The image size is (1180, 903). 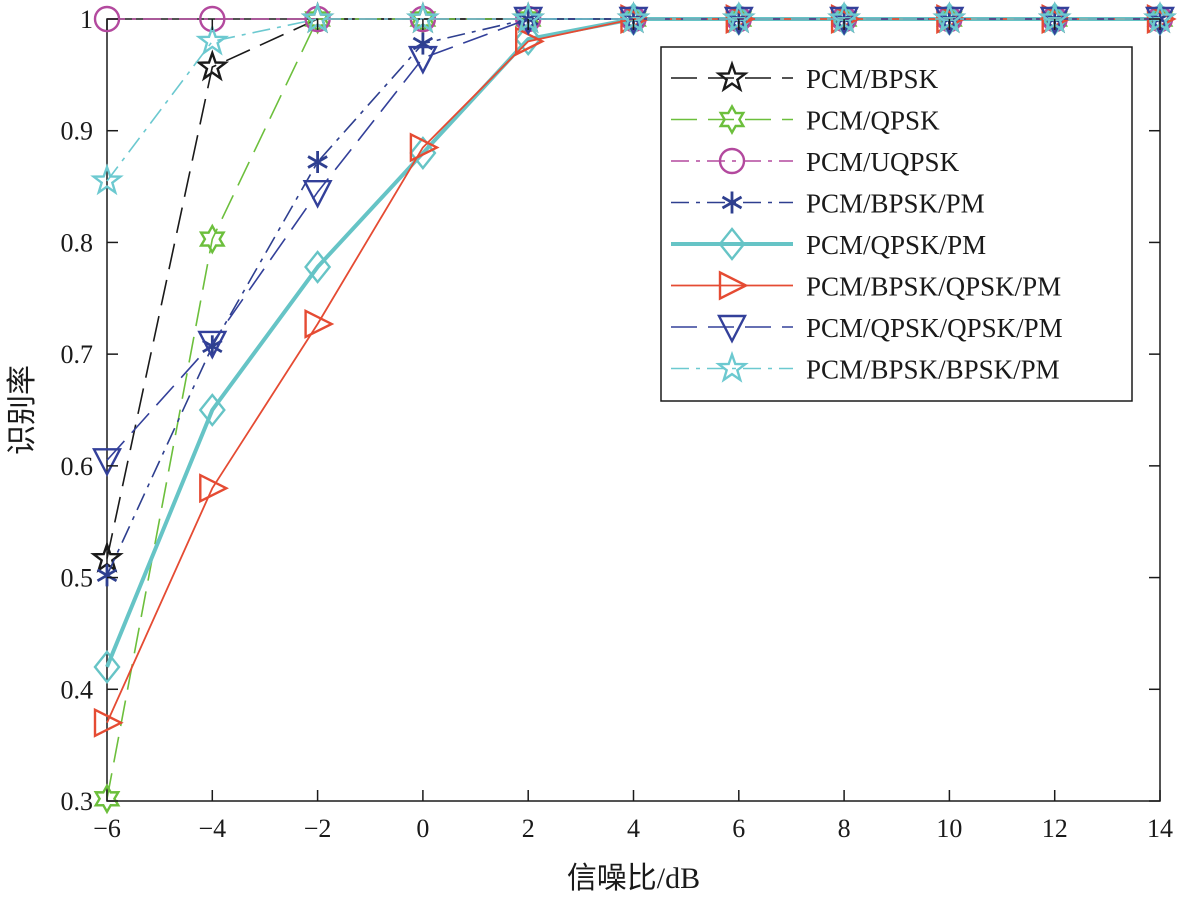 What do you see at coordinates (77, 689) in the screenshot?
I see `y-tick-label: 0.4` at bounding box center [77, 689].